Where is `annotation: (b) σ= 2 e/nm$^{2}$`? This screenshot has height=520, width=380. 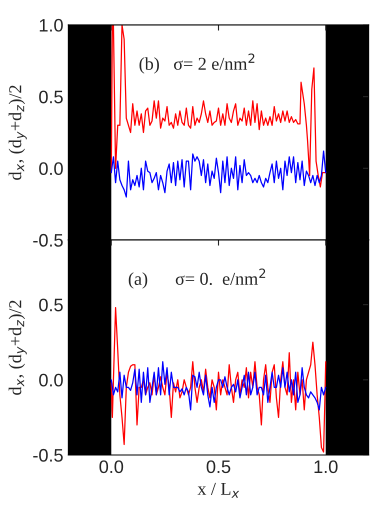 annotation: (b) σ= 2 e/nm$^{2}$ is located at coordinates (197, 63).